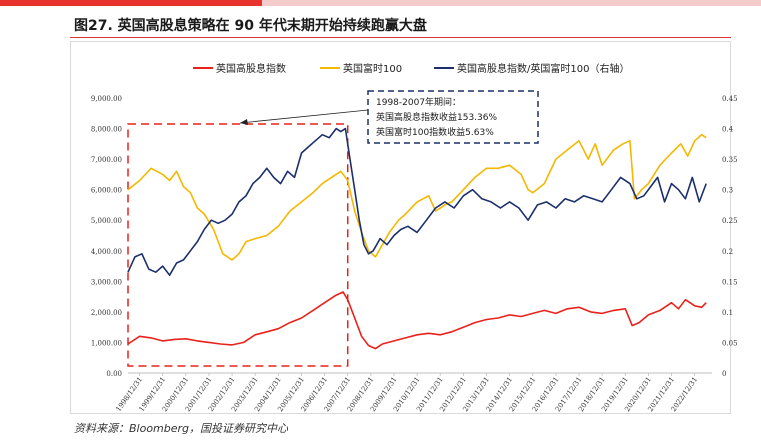 The width and height of the screenshot is (761, 440). I want to click on series-line-high-dividend, so click(417, 320).